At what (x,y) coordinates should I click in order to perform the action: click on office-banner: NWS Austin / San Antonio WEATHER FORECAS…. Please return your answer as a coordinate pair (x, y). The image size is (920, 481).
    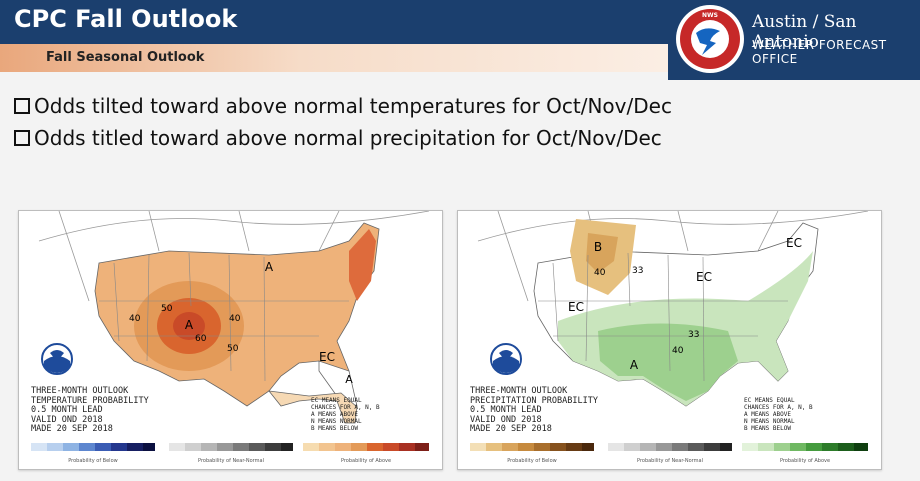
    Looking at the image, I should click on (794, 40).